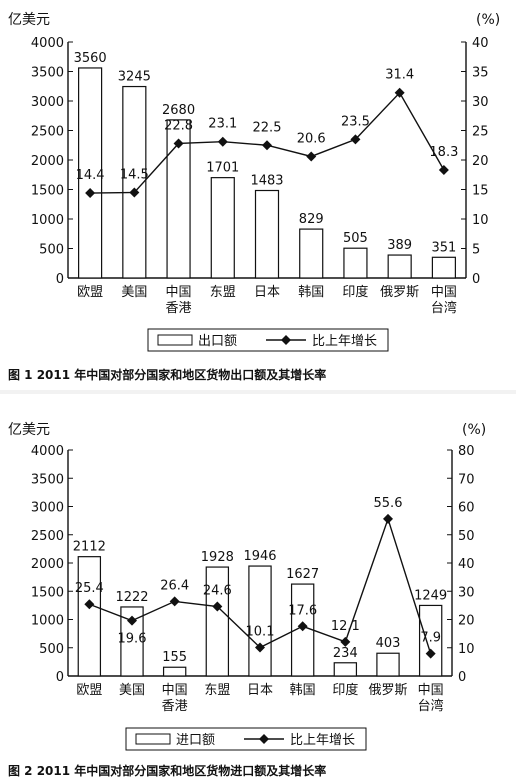 This screenshot has height=783, width=516. What do you see at coordinates (399, 245) in the screenshot?
I see `bar-value-label: 389` at bounding box center [399, 245].